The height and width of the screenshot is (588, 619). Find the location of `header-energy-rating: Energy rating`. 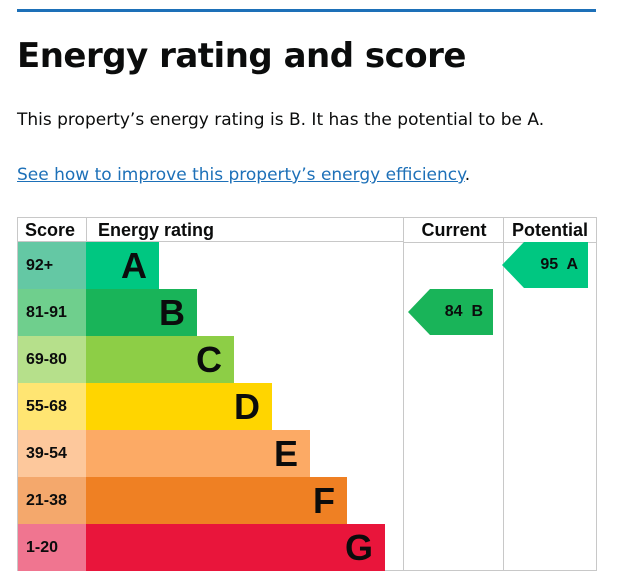

header-energy-rating: Energy rating is located at coordinates (245, 230).